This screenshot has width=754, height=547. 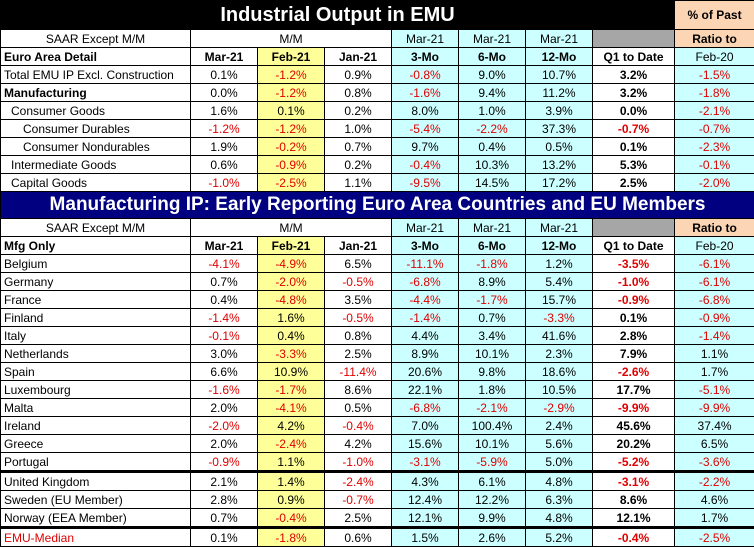 I want to click on data-cell: 17.2%, so click(x=559, y=183).